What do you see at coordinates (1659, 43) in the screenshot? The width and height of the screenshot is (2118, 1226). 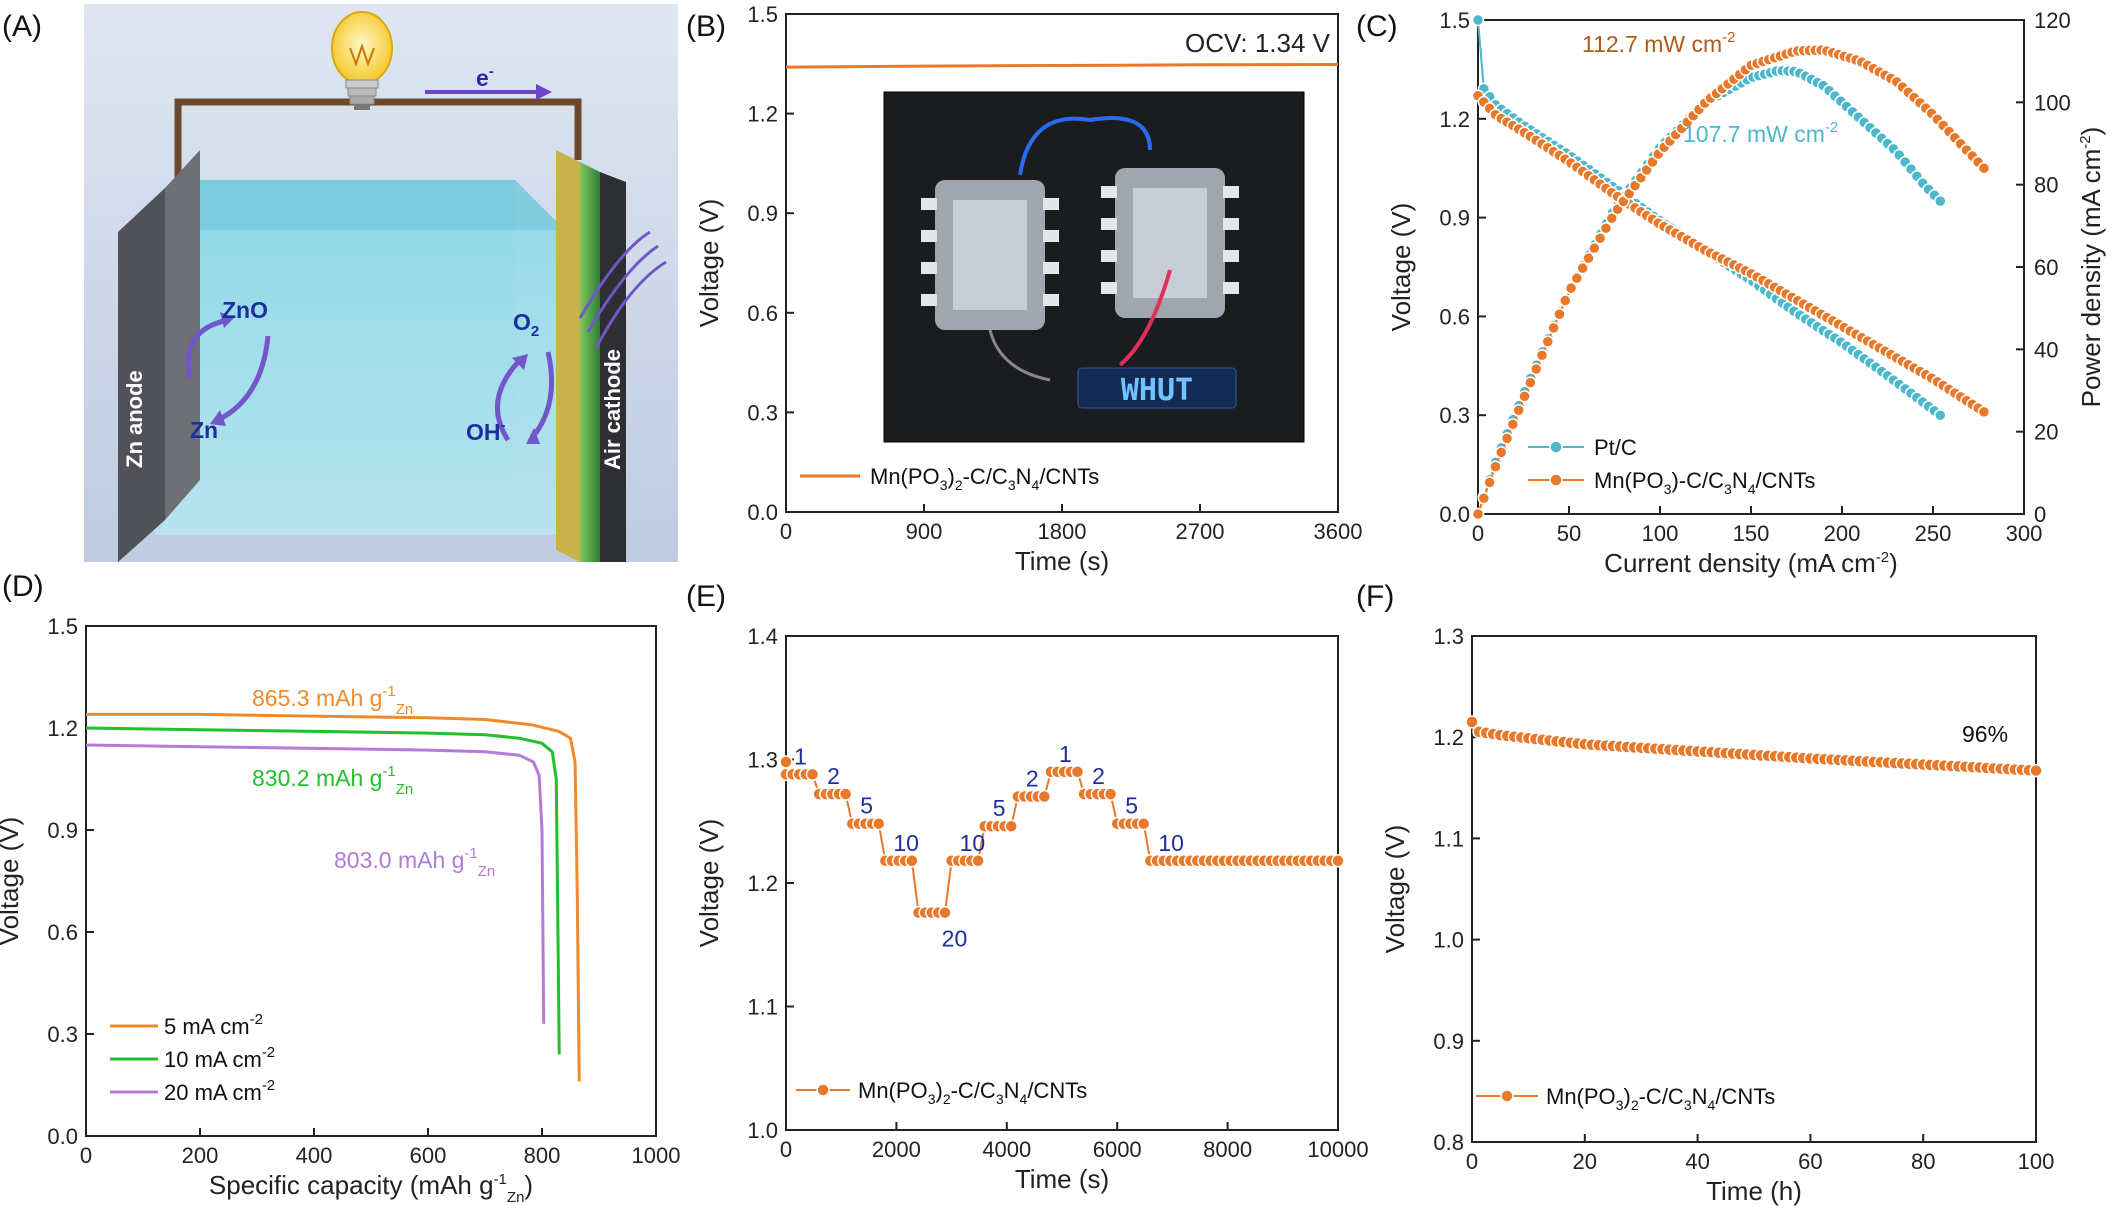 I see `peak-power-annotation-mn: 112.7 mW cm-2` at bounding box center [1659, 43].